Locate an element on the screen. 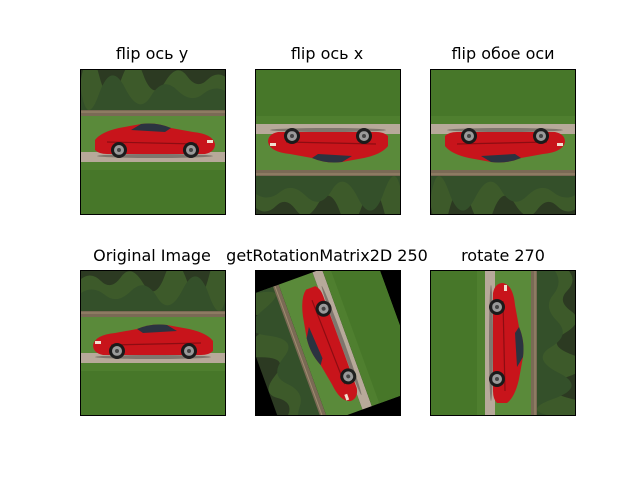  image-panel-original is located at coordinates (153, 343).